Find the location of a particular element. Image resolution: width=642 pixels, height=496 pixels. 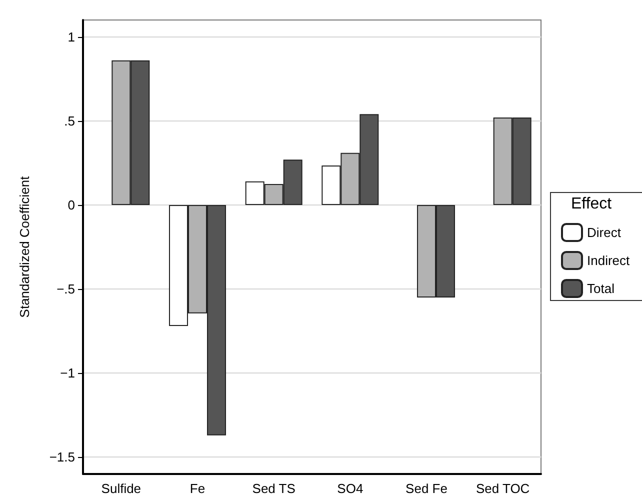

legend-title: Effect is located at coordinates (591, 204).